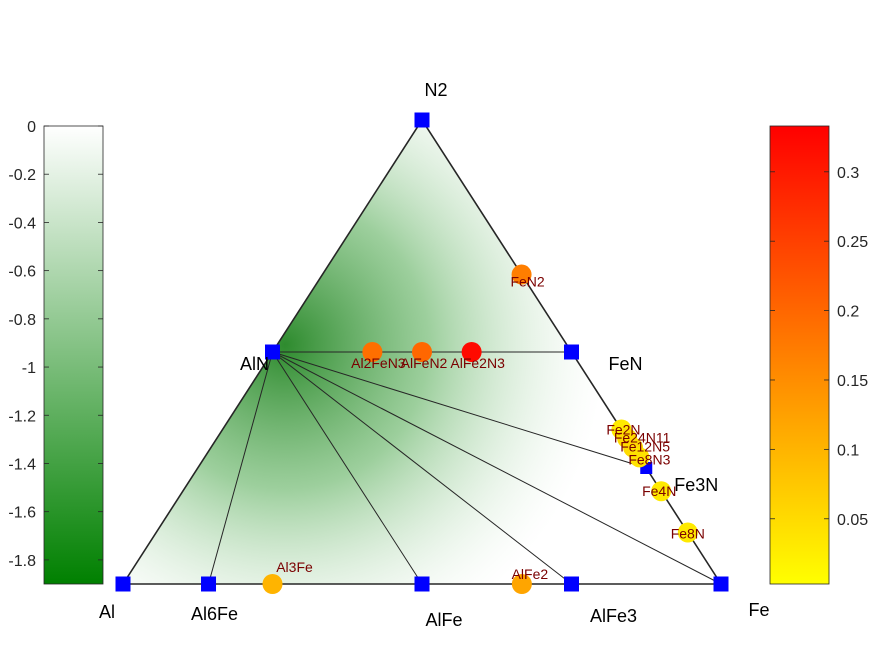 The height and width of the screenshot is (656, 875). Describe the element at coordinates (254, 364) in the screenshot. I see `stable-label-aln: AlN` at that location.